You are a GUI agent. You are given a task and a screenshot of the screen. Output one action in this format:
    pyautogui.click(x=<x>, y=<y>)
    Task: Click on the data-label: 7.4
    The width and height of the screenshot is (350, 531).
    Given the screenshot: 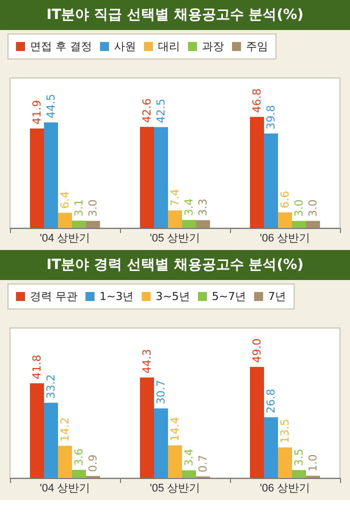 What is the action you would take?
    pyautogui.click(x=175, y=197)
    